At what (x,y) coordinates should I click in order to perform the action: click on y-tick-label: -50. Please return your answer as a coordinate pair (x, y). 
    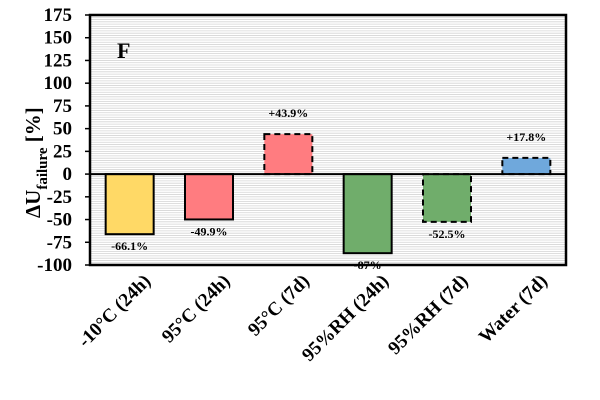
    Looking at the image, I should click on (59, 220).